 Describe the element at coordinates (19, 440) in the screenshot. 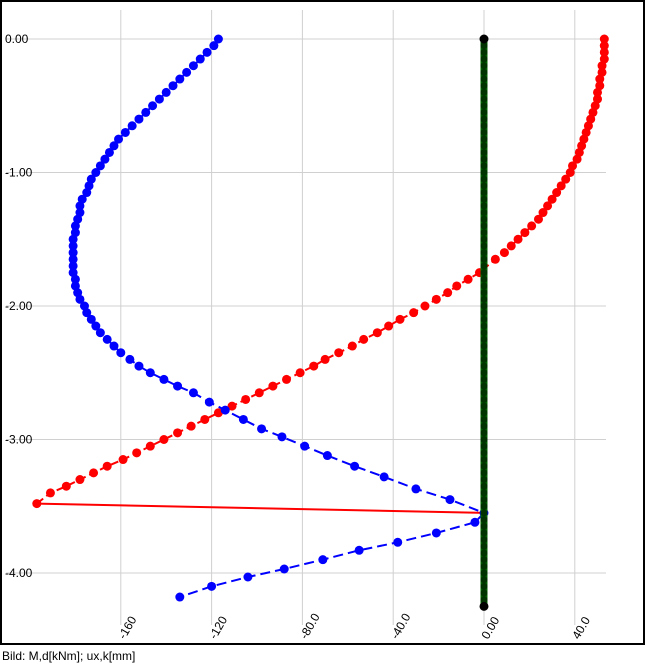

I see `y-tick-label: -3.00` at that location.